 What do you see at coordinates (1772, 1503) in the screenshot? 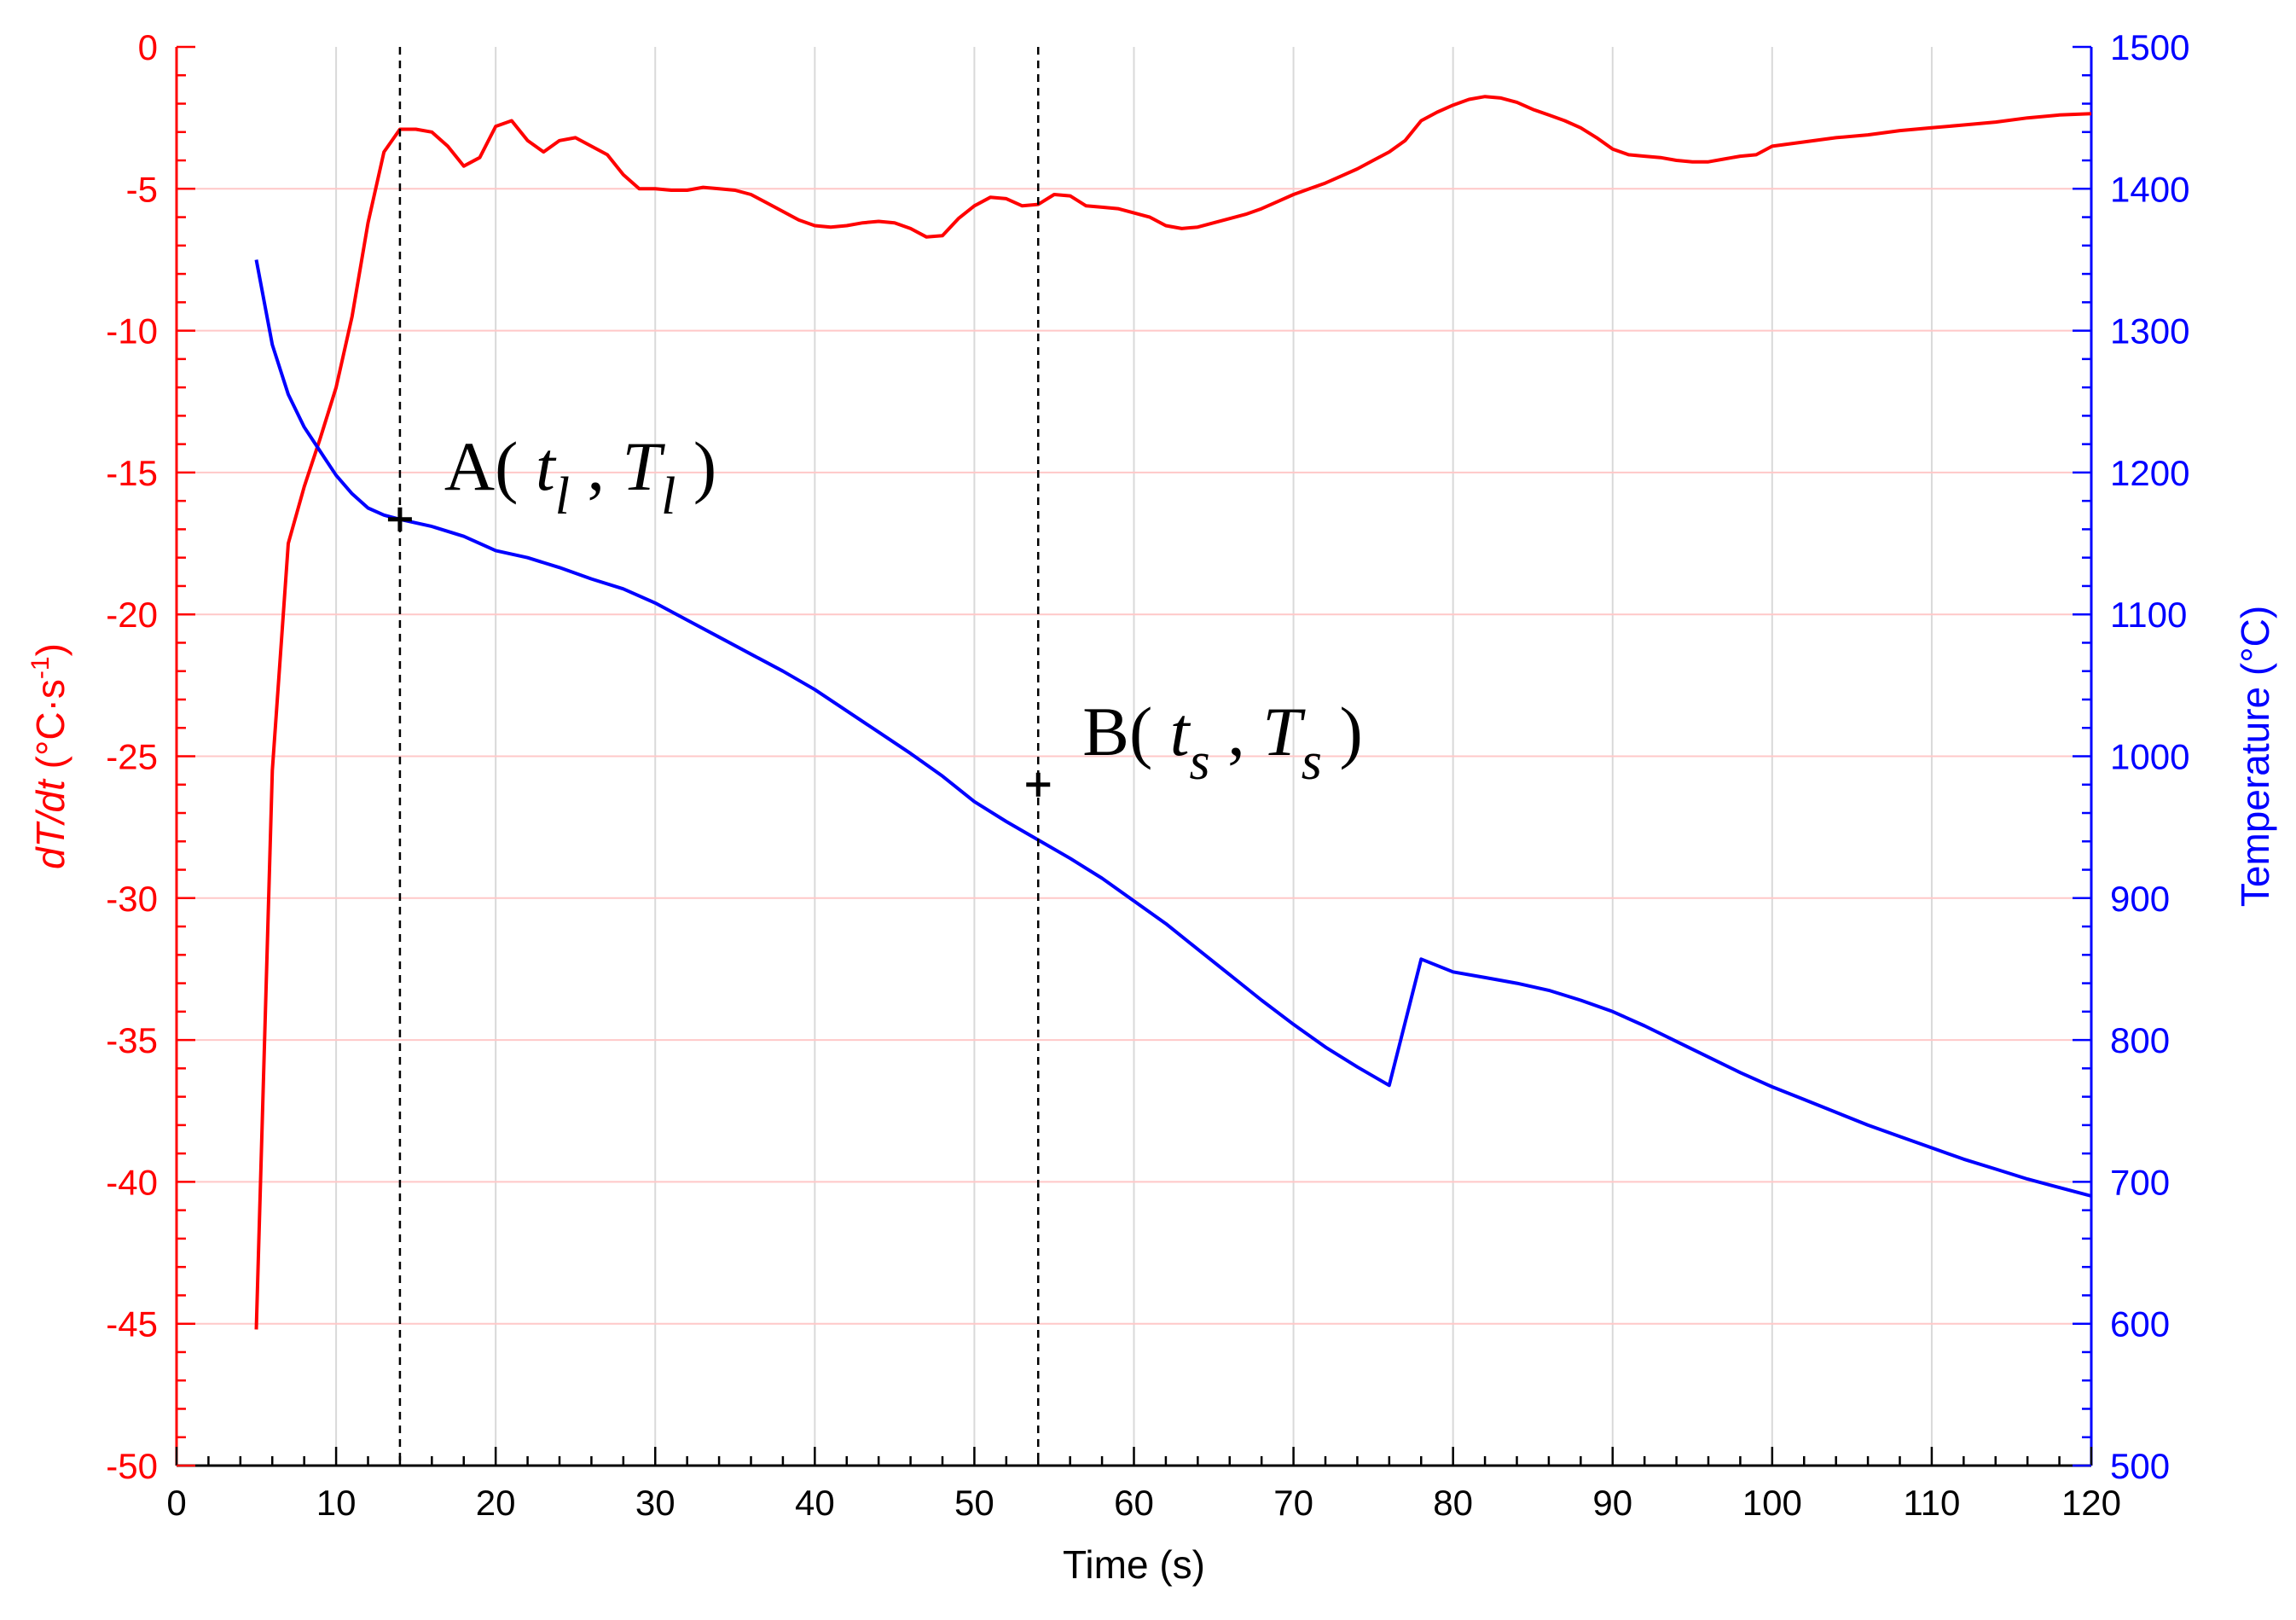
I see `x-tick-label: 100` at bounding box center [1772, 1503].